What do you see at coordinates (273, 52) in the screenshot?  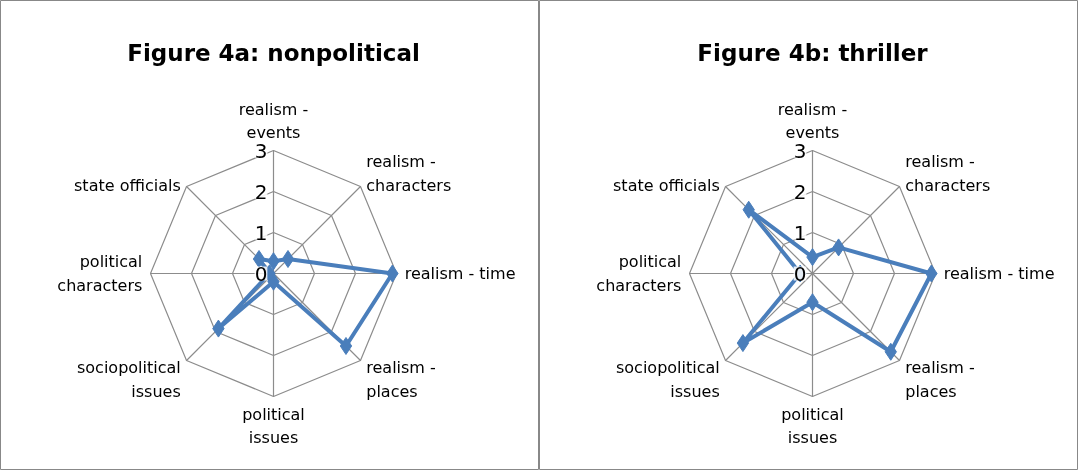 I see `chart-title: Figure 4a: nonpolitical` at bounding box center [273, 52].